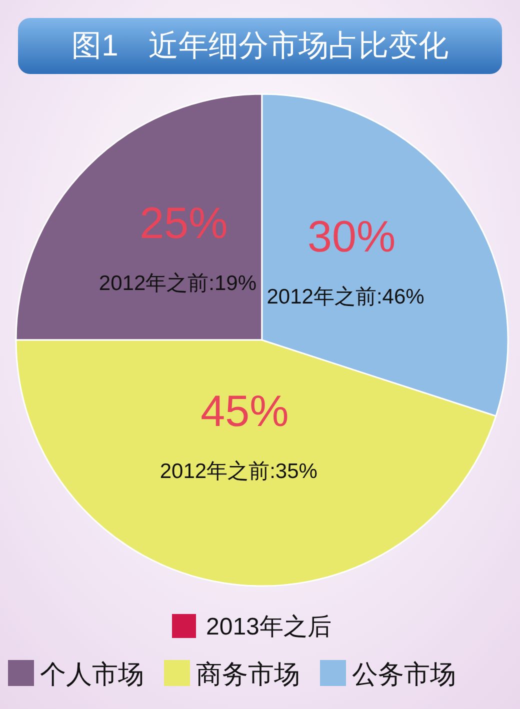 This screenshot has height=709, width=520. What do you see at coordinates (92, 674) in the screenshot?
I see `legend-label: 个人市场` at bounding box center [92, 674].